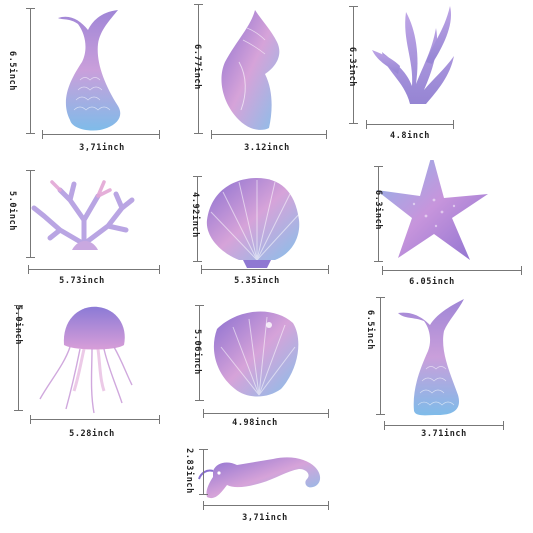 This screenshot has width=533, height=533. I want to click on sticker-coral: 5.0inch 5.73inch, so click(88, 227).